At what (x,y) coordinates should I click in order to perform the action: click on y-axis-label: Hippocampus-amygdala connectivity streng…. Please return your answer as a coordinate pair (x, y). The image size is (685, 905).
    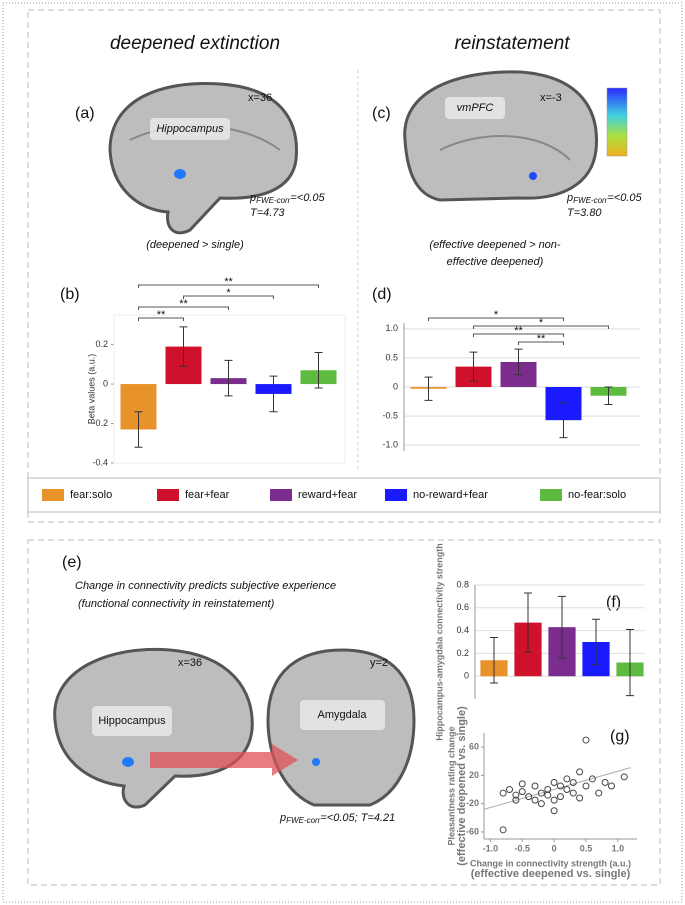
    Looking at the image, I should click on (439, 642).